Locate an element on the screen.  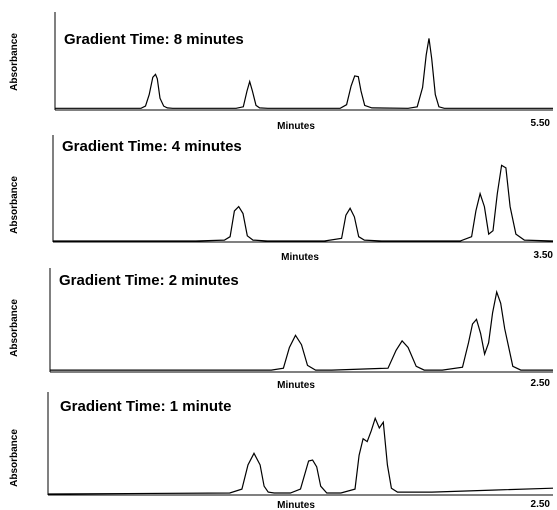
panel-title: Gradient Time: 2 minutes is located at coordinates (149, 280).